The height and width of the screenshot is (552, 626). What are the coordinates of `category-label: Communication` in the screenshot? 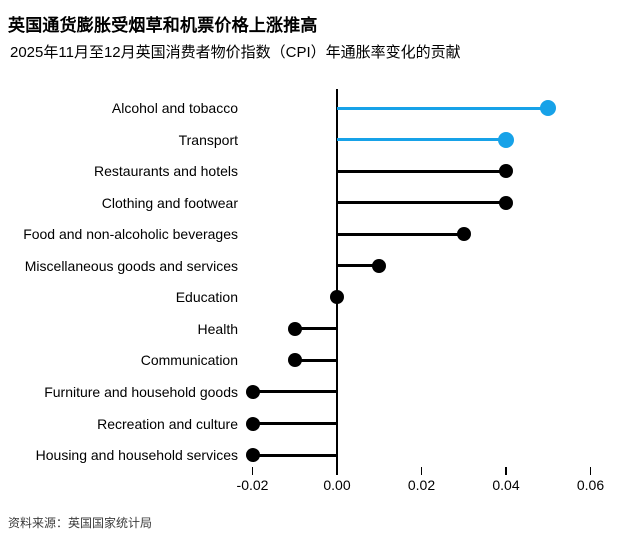 It's located at (189, 360).